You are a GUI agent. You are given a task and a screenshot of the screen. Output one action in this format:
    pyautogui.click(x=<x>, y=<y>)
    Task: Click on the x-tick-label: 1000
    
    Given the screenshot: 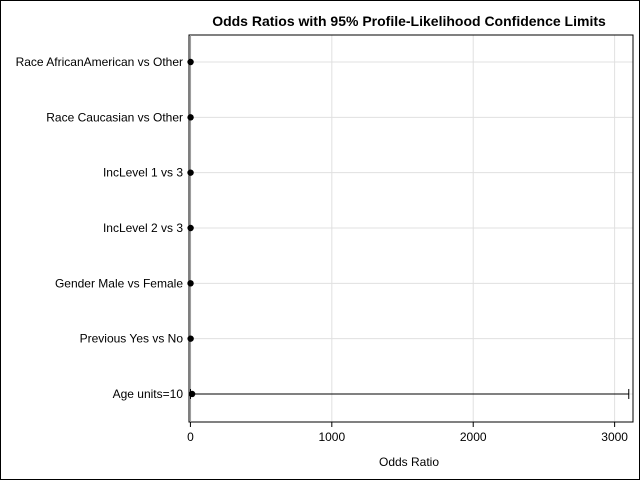 What is the action you would take?
    pyautogui.click(x=331, y=437)
    